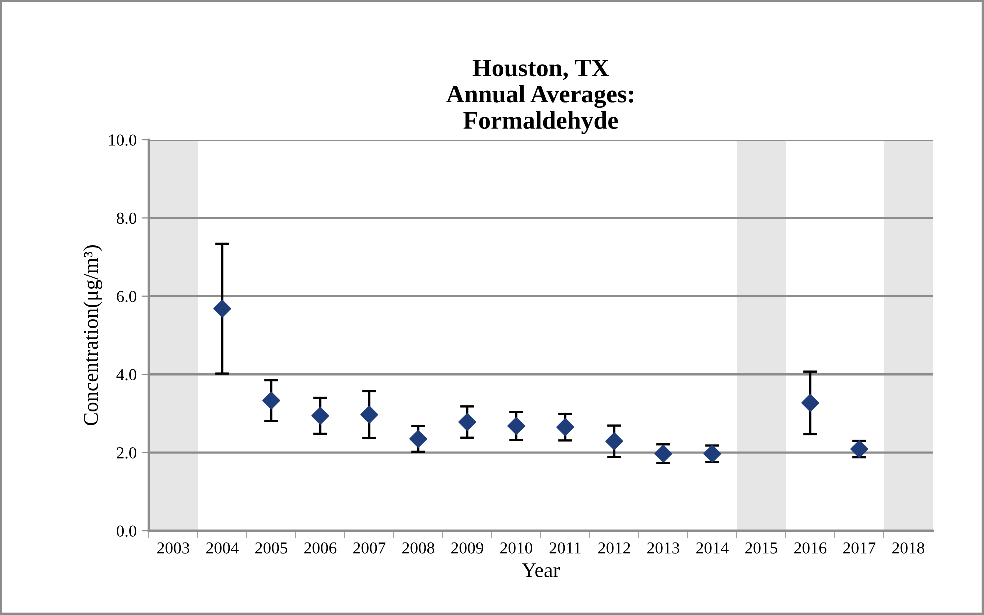 The image size is (984, 615). What do you see at coordinates (565, 548) in the screenshot?
I see `x-tick-label: 2011` at bounding box center [565, 548].